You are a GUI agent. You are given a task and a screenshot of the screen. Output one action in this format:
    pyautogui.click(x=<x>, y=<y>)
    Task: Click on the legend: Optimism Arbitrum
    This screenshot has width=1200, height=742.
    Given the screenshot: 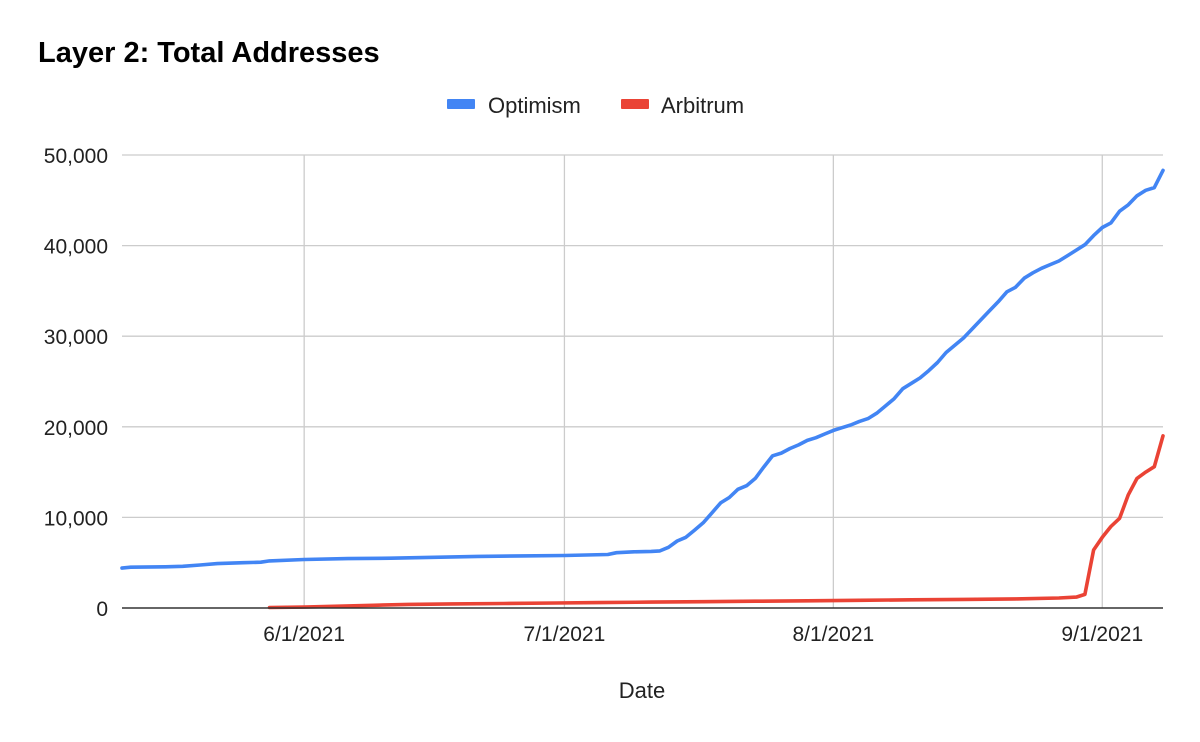 What is the action you would take?
    pyautogui.click(x=595, y=105)
    